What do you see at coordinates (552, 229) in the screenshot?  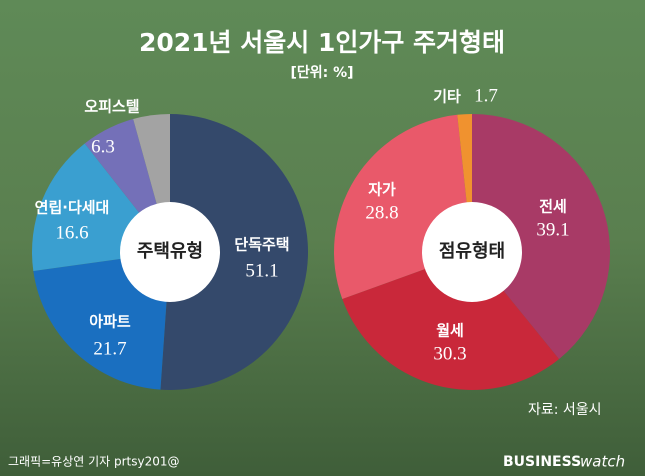 I see `value-label: 39.1` at bounding box center [552, 229].